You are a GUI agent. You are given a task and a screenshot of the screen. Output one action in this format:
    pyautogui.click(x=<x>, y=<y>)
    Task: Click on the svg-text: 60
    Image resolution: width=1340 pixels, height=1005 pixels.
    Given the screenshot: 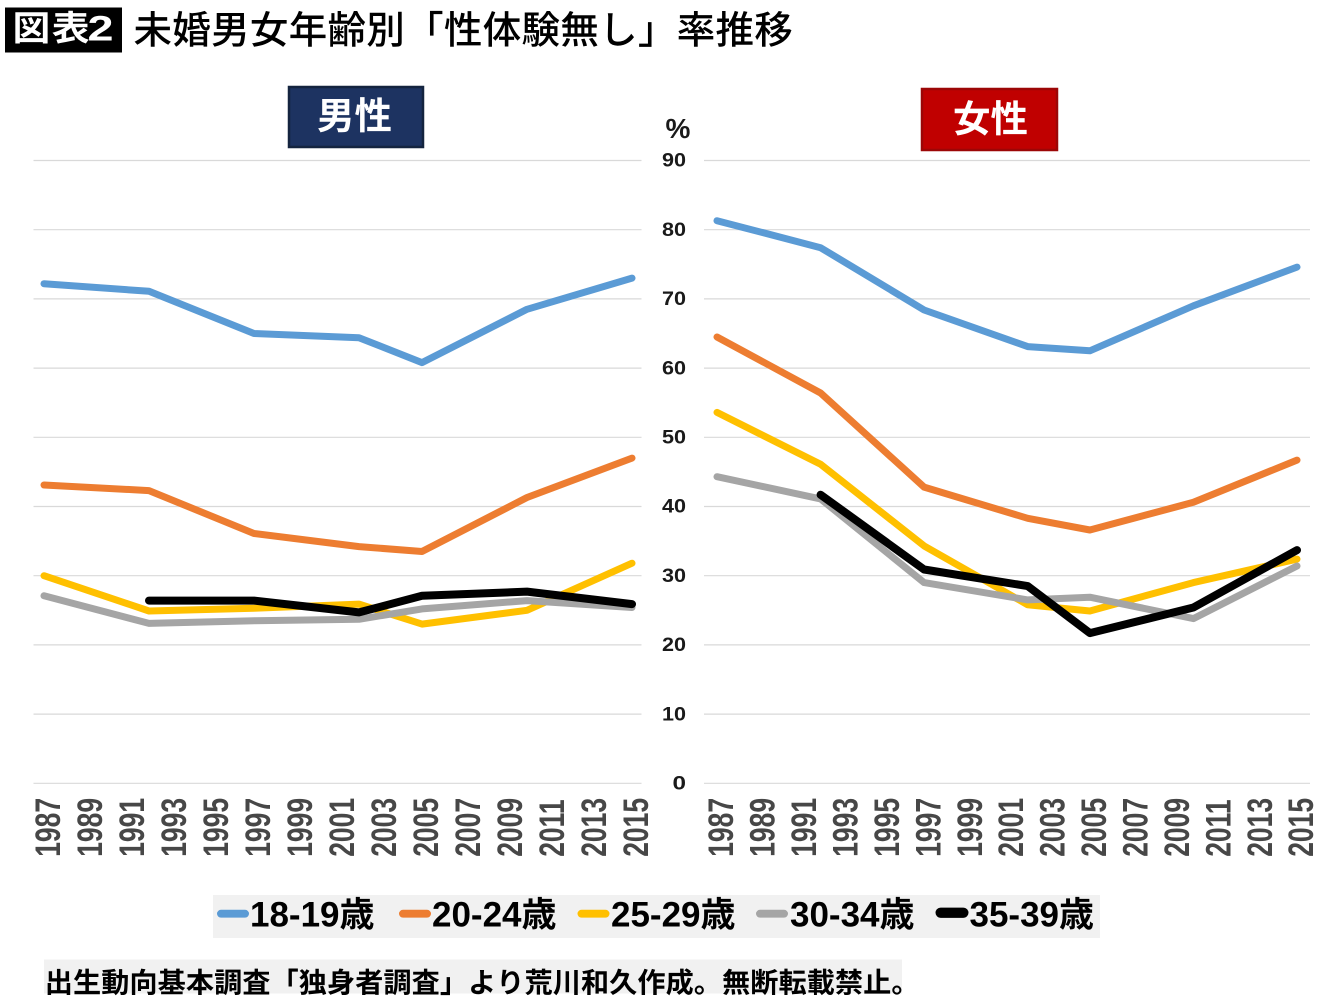 What is the action you would take?
    pyautogui.click(x=674, y=368)
    